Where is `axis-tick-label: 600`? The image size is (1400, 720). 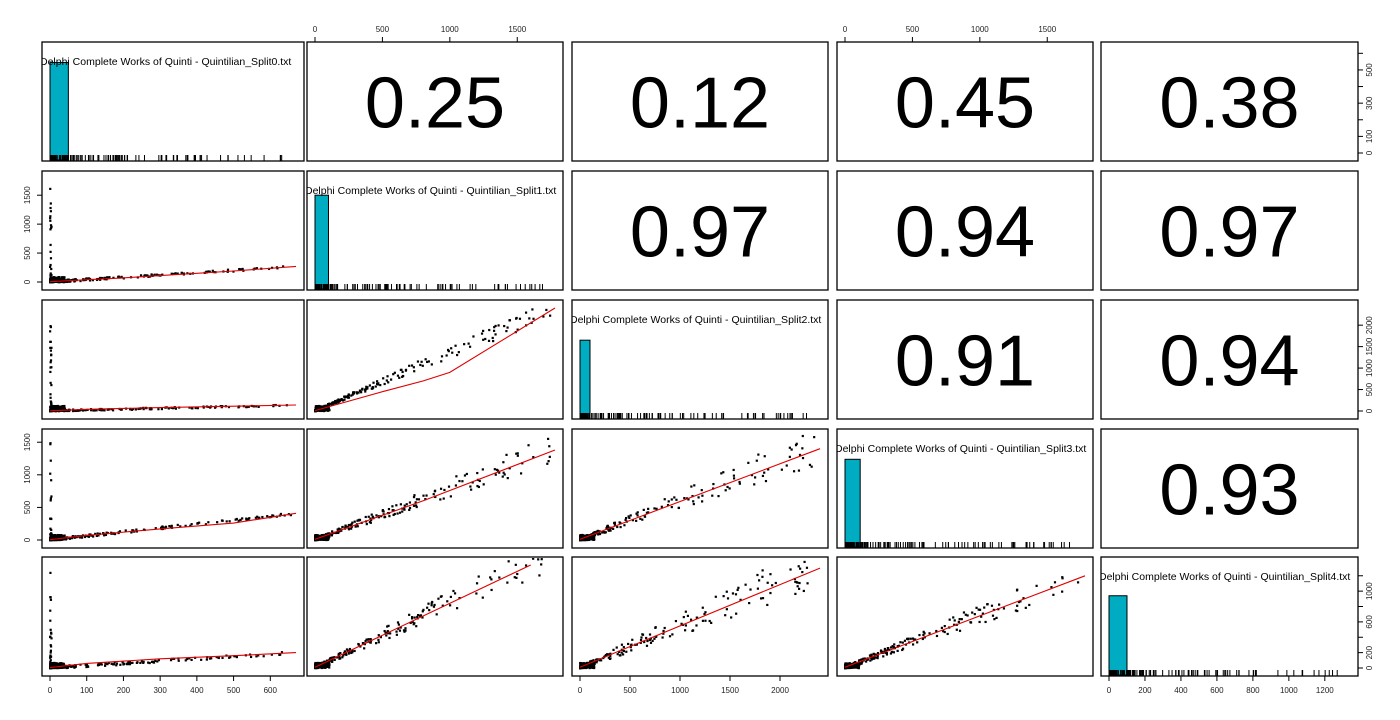 axis-tick-label: 600 is located at coordinates (1217, 690).